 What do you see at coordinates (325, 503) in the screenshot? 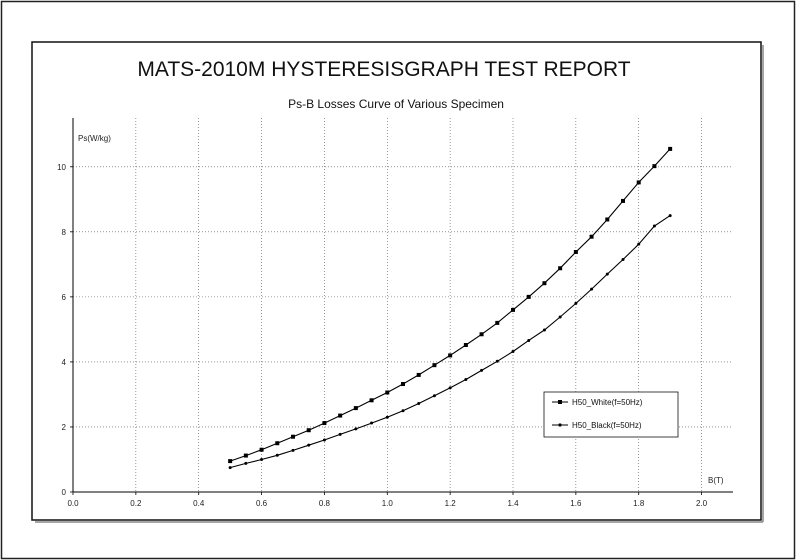
I see `x-tick-label: 0.8` at bounding box center [325, 503].